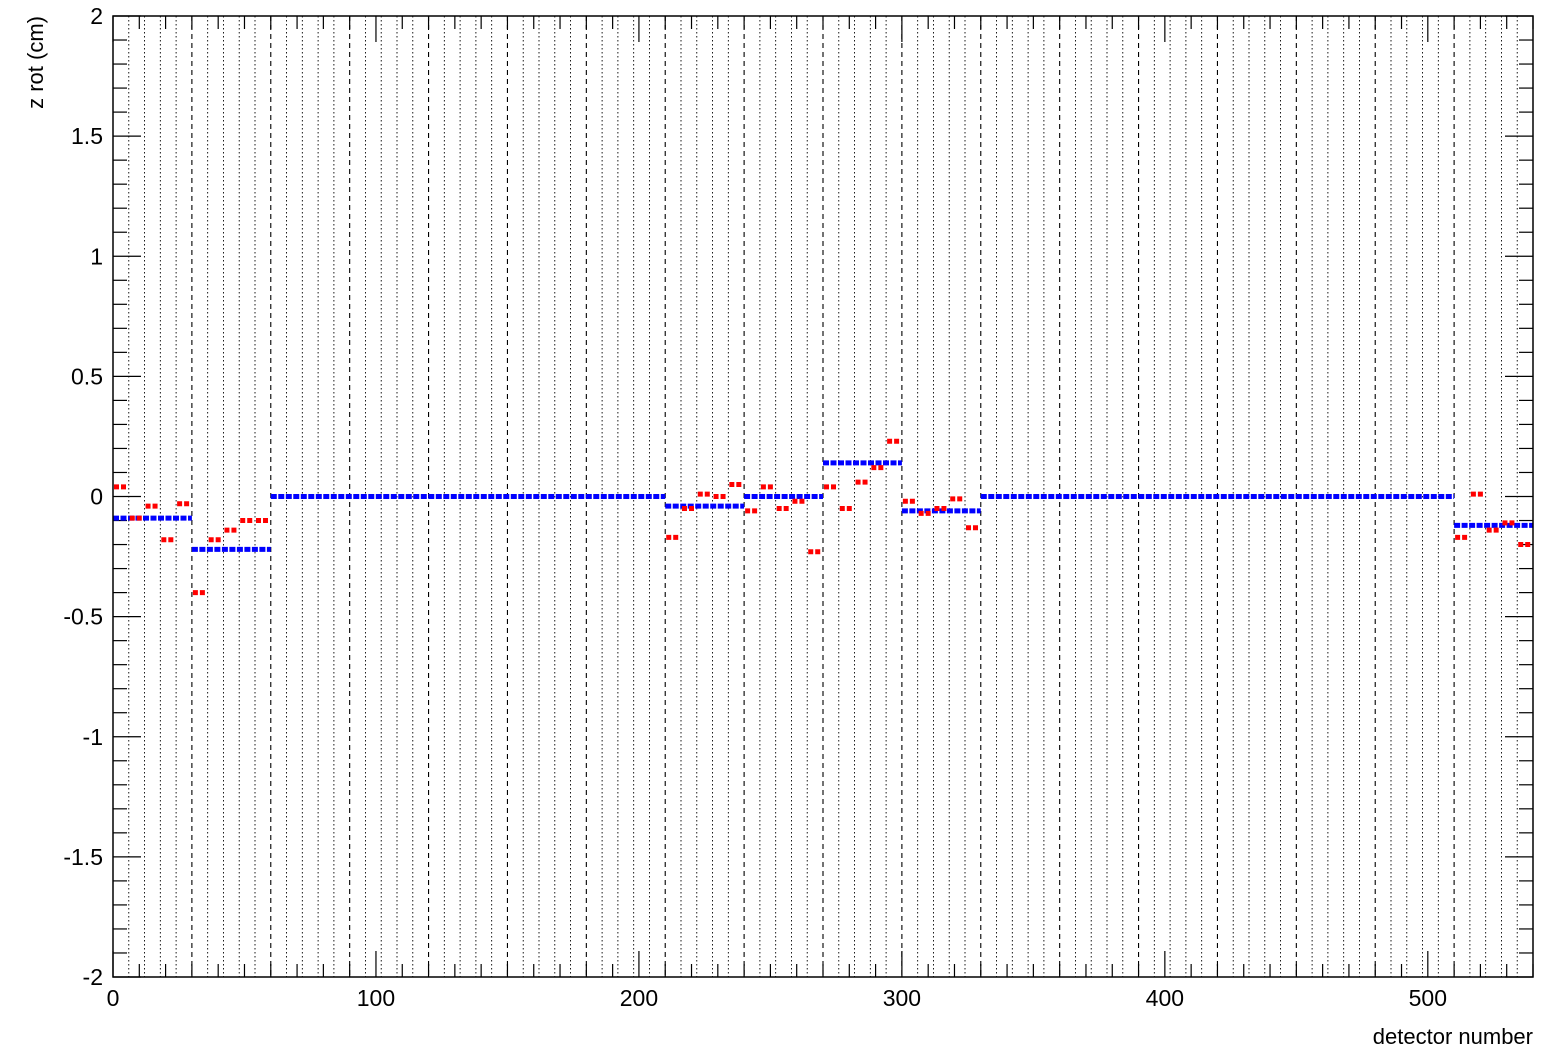  Describe the element at coordinates (777, 998) in the screenshot. I see `x-tick-labels: 0 100 200 300 400 500` at that location.